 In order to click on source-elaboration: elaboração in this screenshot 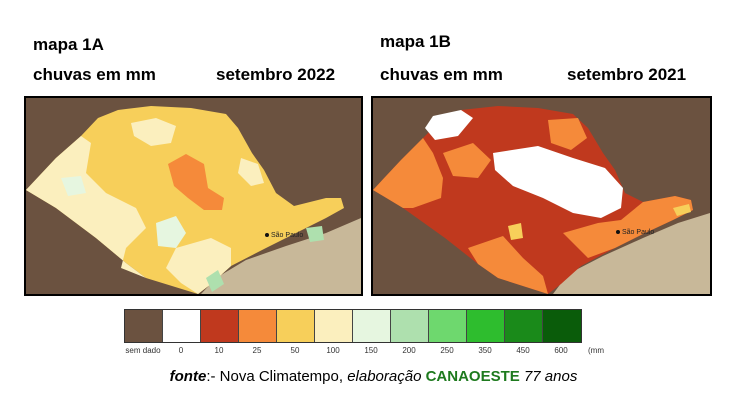, I will do `click(384, 376)`.